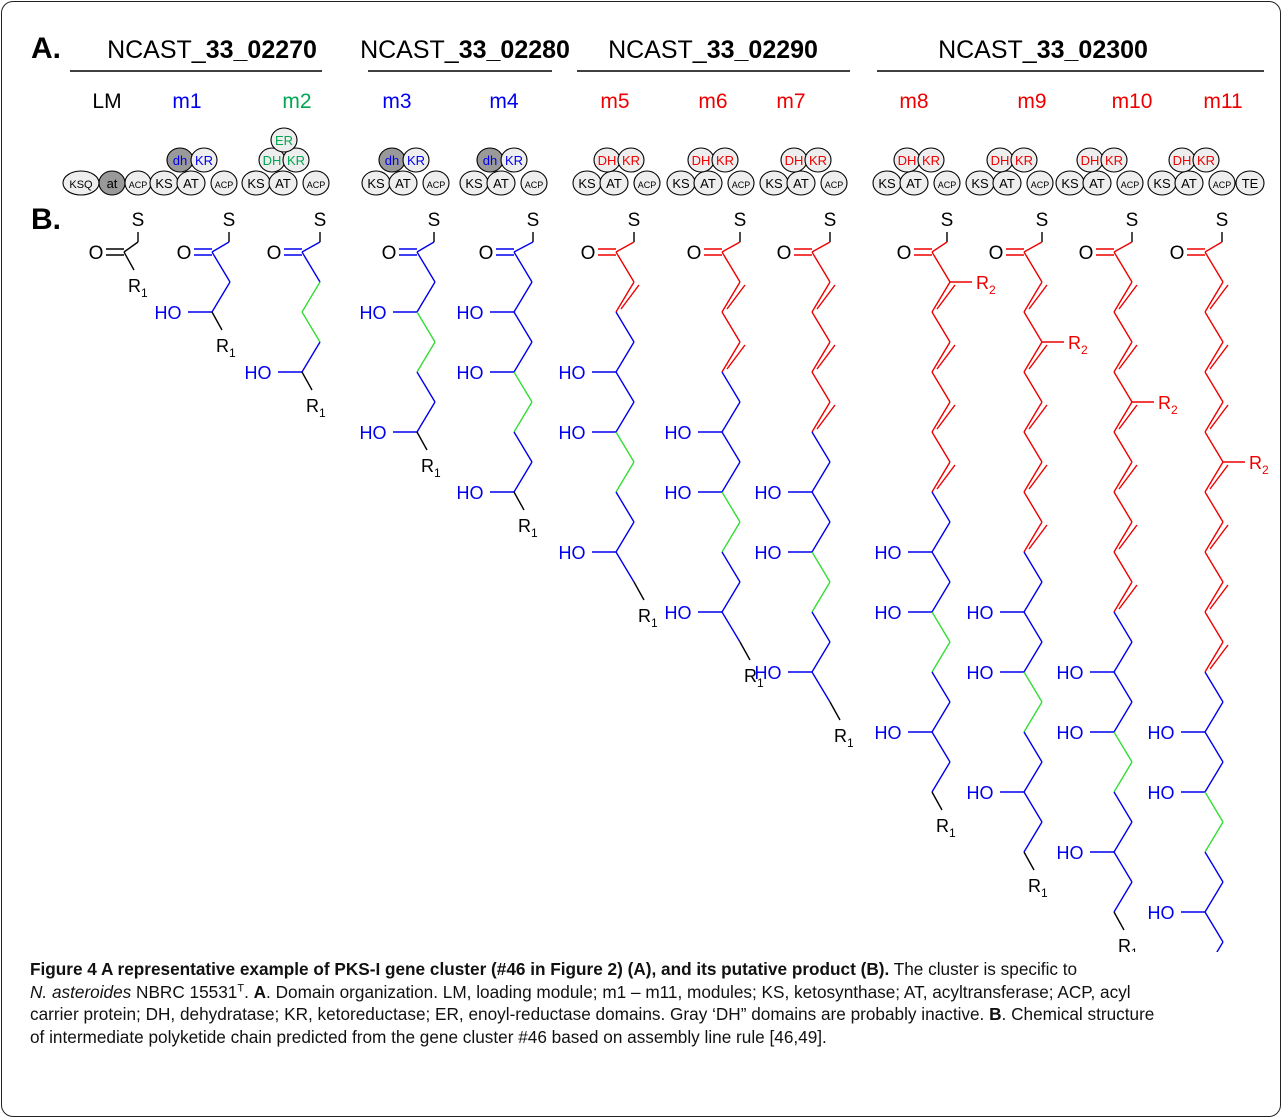 The image size is (1284, 1119). I want to click on gene-prefix: NCAST_, so click(157, 50).